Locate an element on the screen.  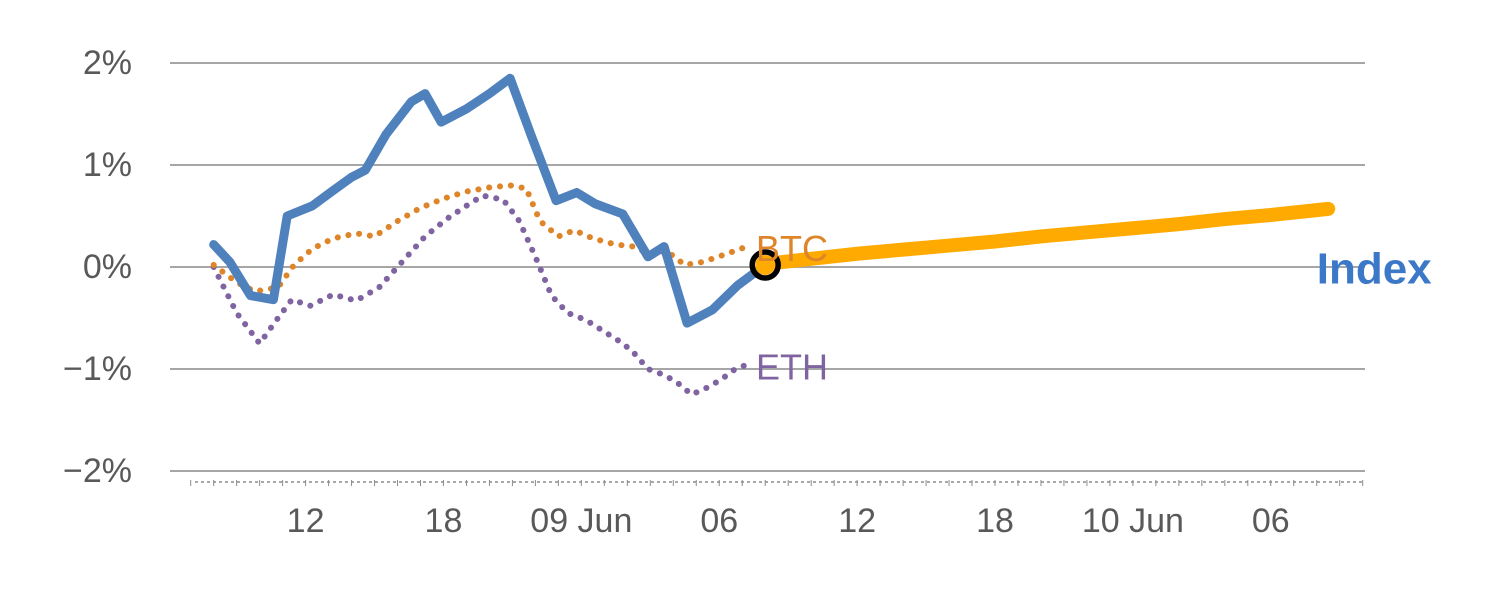
series-line-eth is located at coordinates (481, 295).